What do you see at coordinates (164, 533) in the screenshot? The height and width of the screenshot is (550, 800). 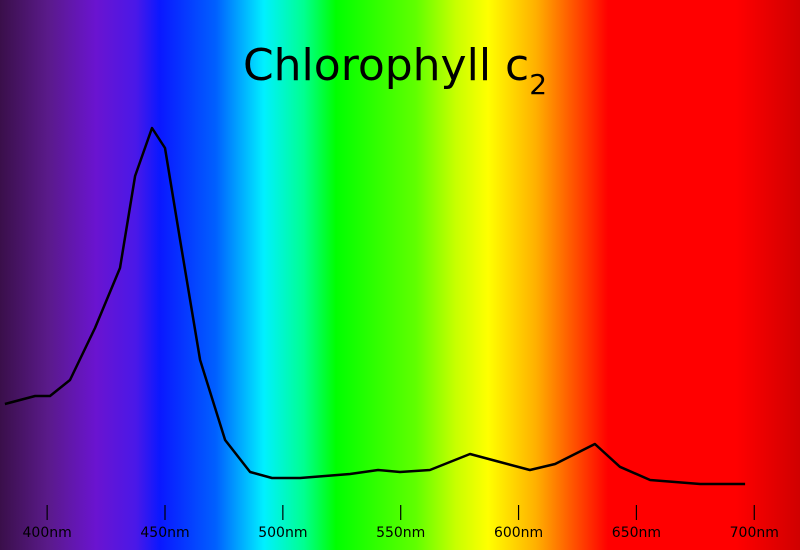 I see `x-tick-label: 450nm` at bounding box center [164, 533].